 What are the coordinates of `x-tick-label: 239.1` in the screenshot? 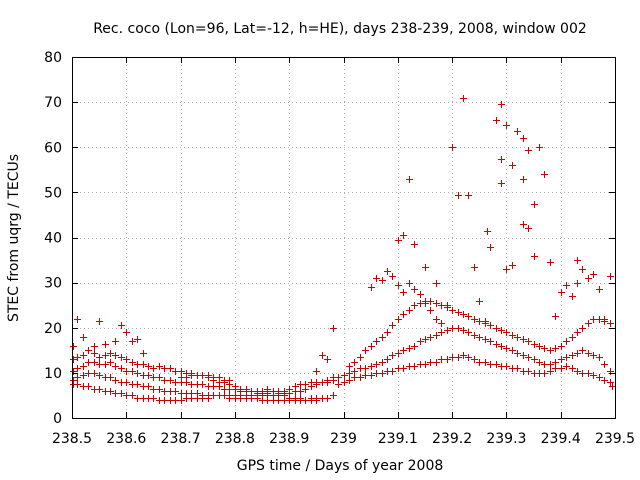 It's located at (398, 439).